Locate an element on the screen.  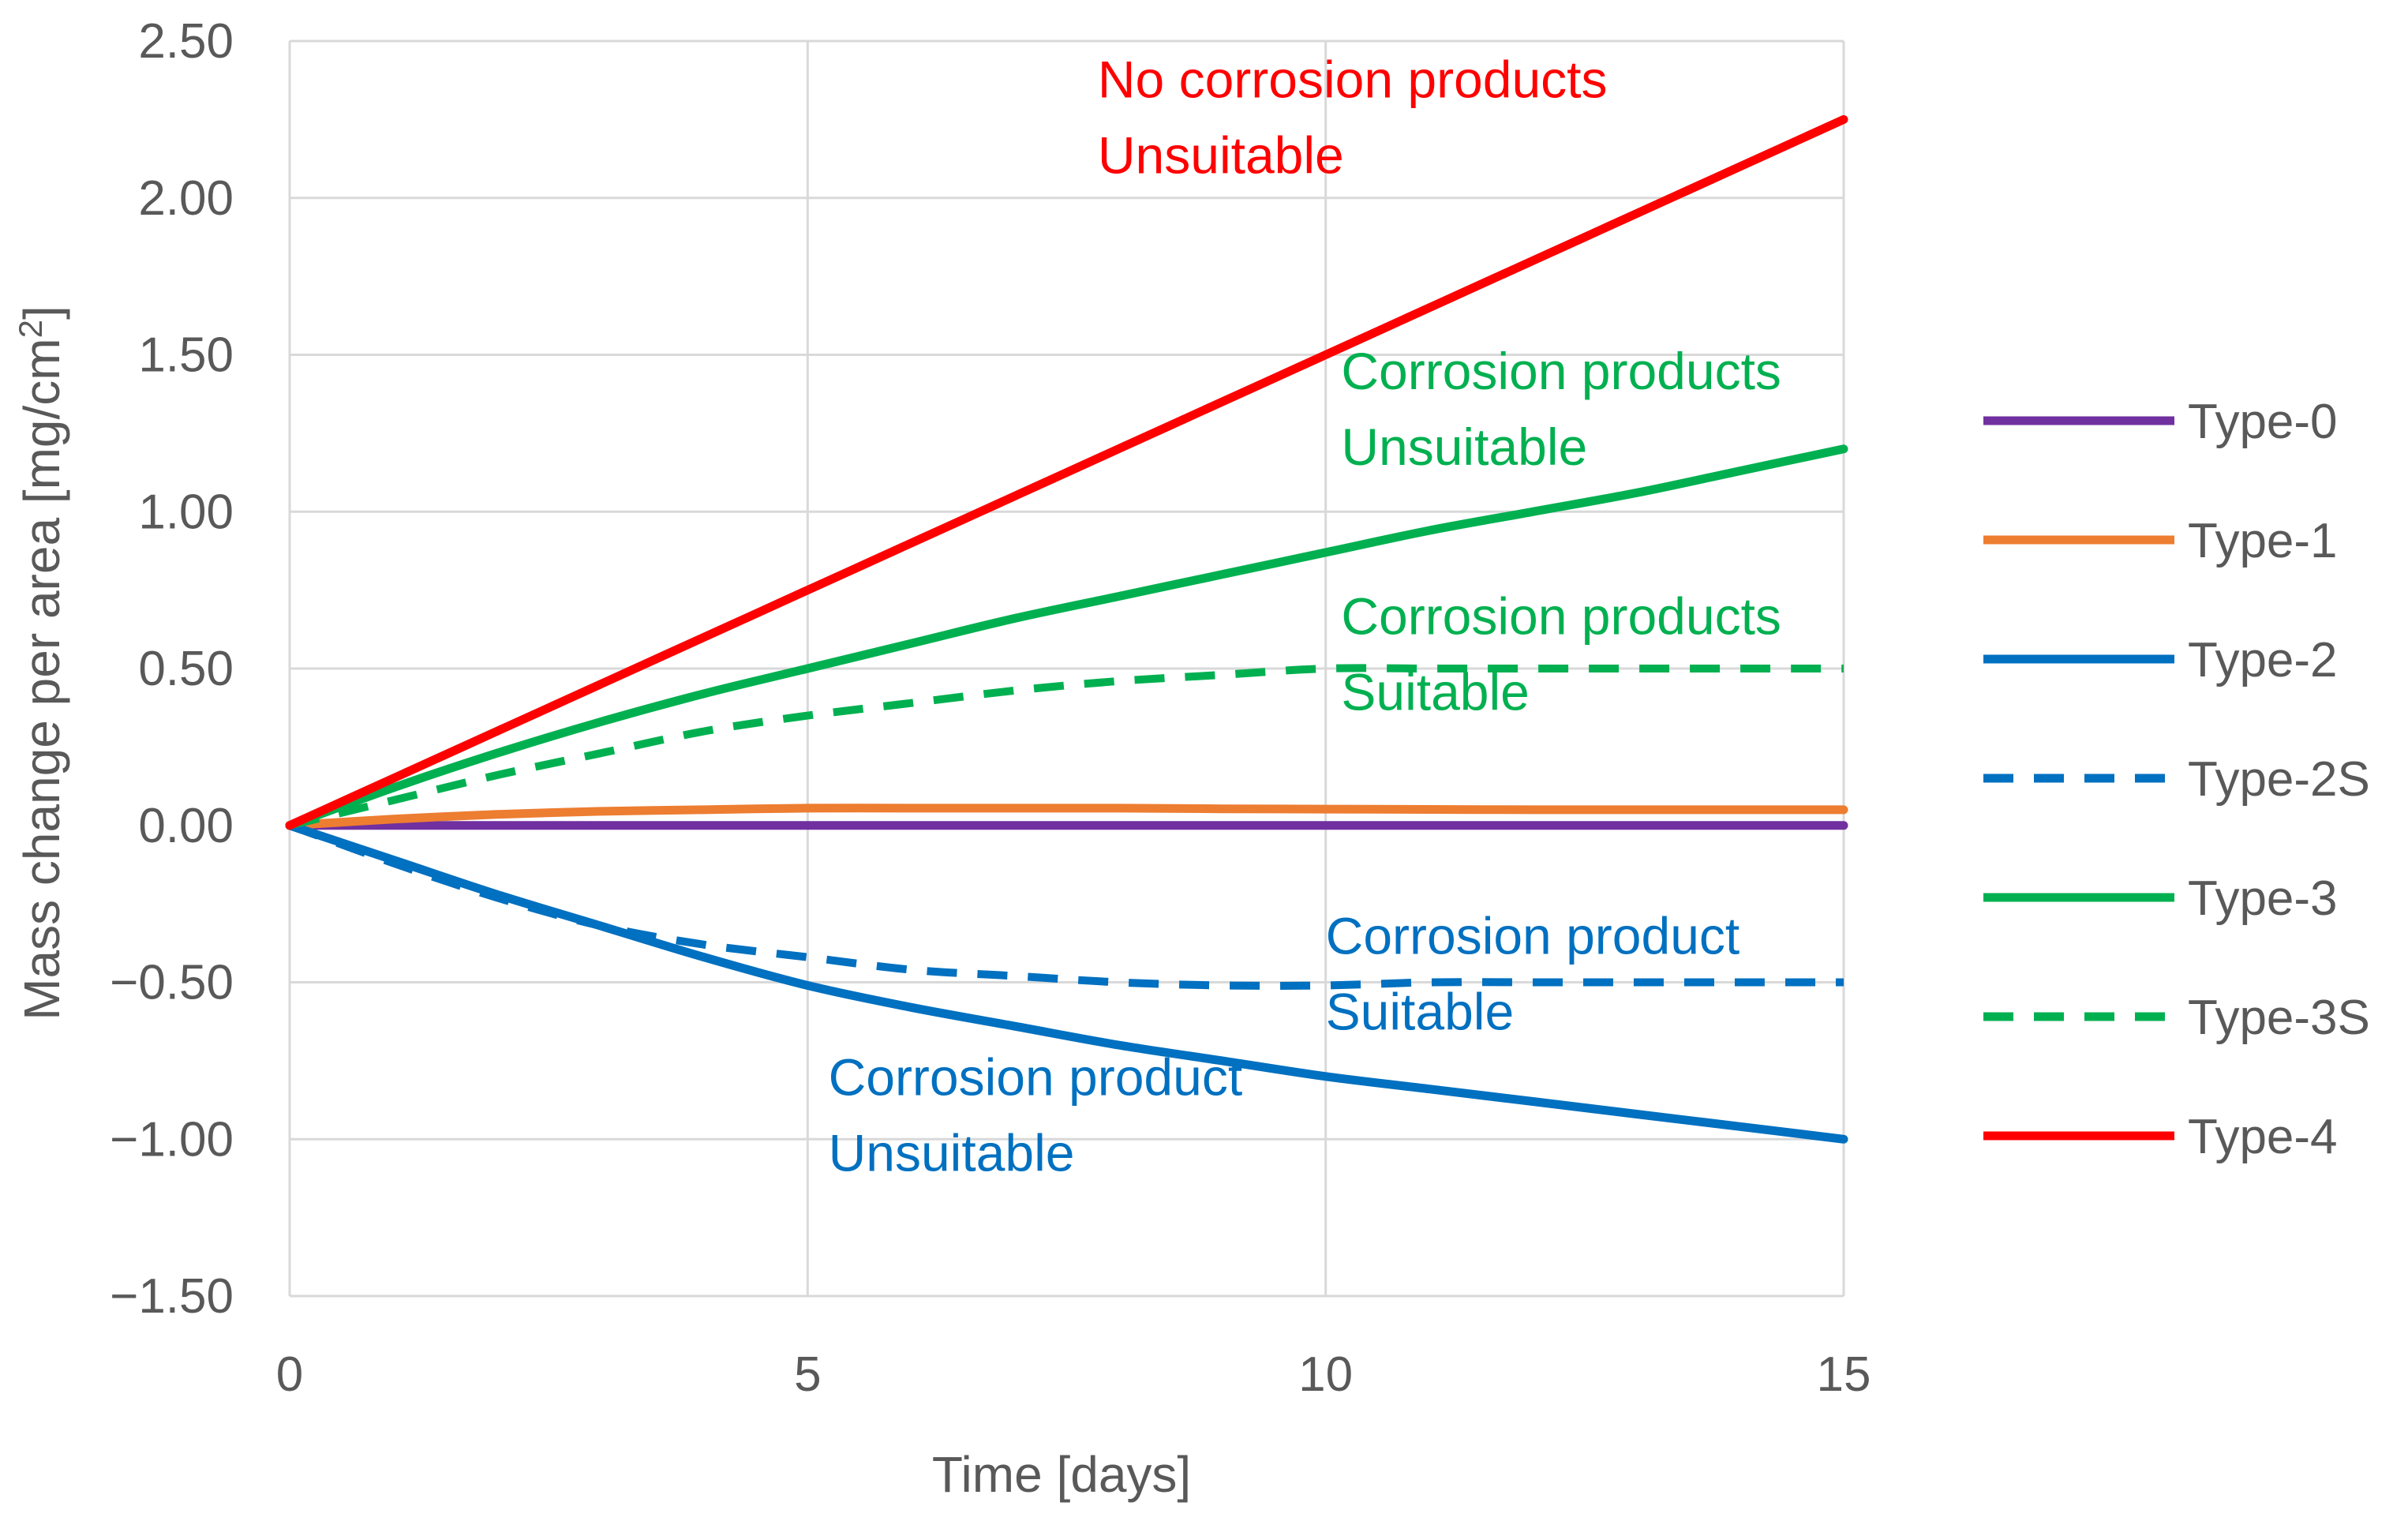
y-tick-label: 1.50 is located at coordinates (186, 355).